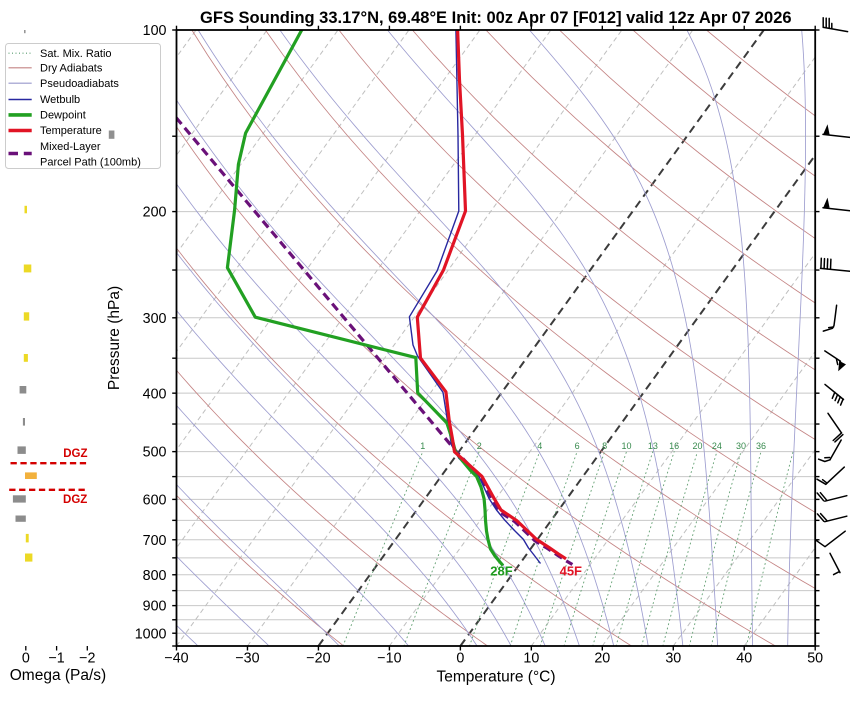 The image size is (850, 702). I want to click on svg-text: Parcel Path (100mb), so click(90, 162).